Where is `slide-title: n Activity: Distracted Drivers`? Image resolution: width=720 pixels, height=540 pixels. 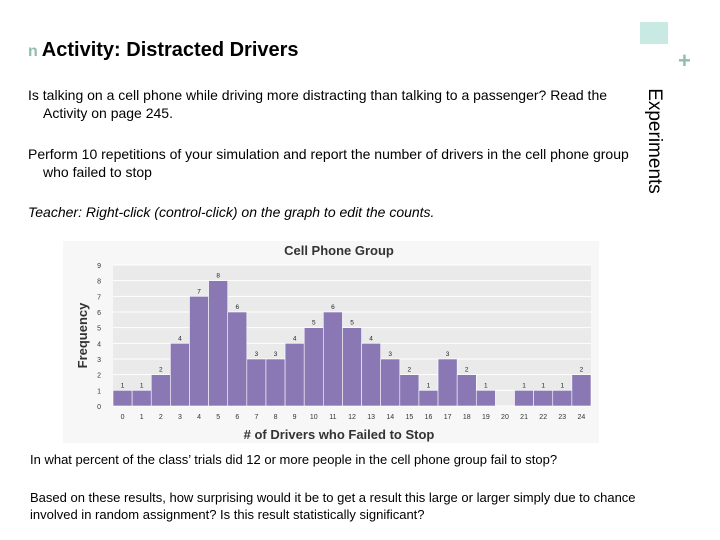 slide-title: n Activity: Distracted Drivers is located at coordinates (163, 51).